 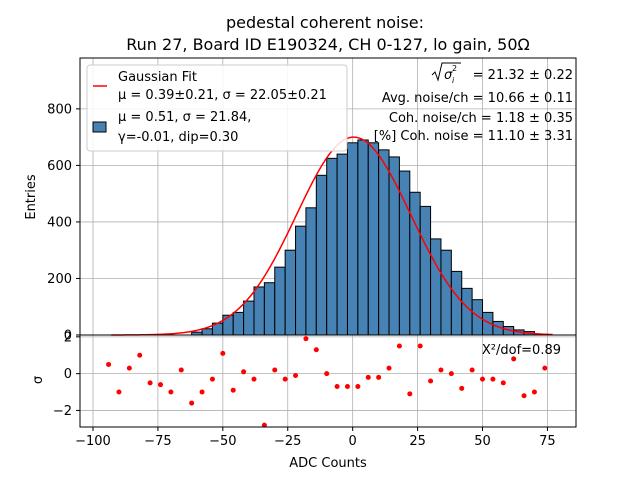 I want to click on legend-box, so click(x=217, y=108).